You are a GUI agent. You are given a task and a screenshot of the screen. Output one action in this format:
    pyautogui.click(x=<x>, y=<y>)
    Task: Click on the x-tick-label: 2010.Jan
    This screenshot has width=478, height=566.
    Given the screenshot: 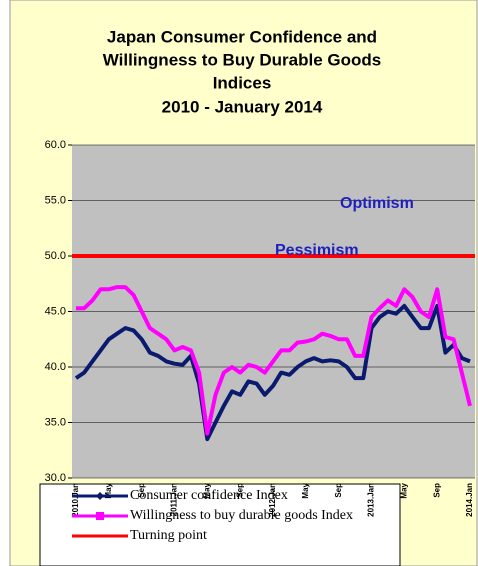 What is the action you would take?
    pyautogui.click(x=75, y=500)
    